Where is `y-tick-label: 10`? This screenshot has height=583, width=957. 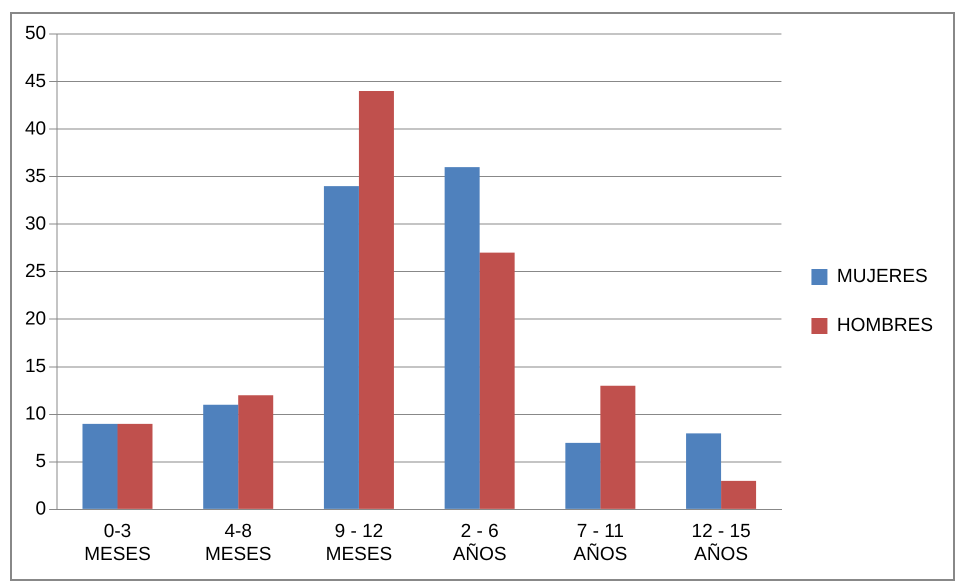
y-tick-label: 10 is located at coordinates (35, 414).